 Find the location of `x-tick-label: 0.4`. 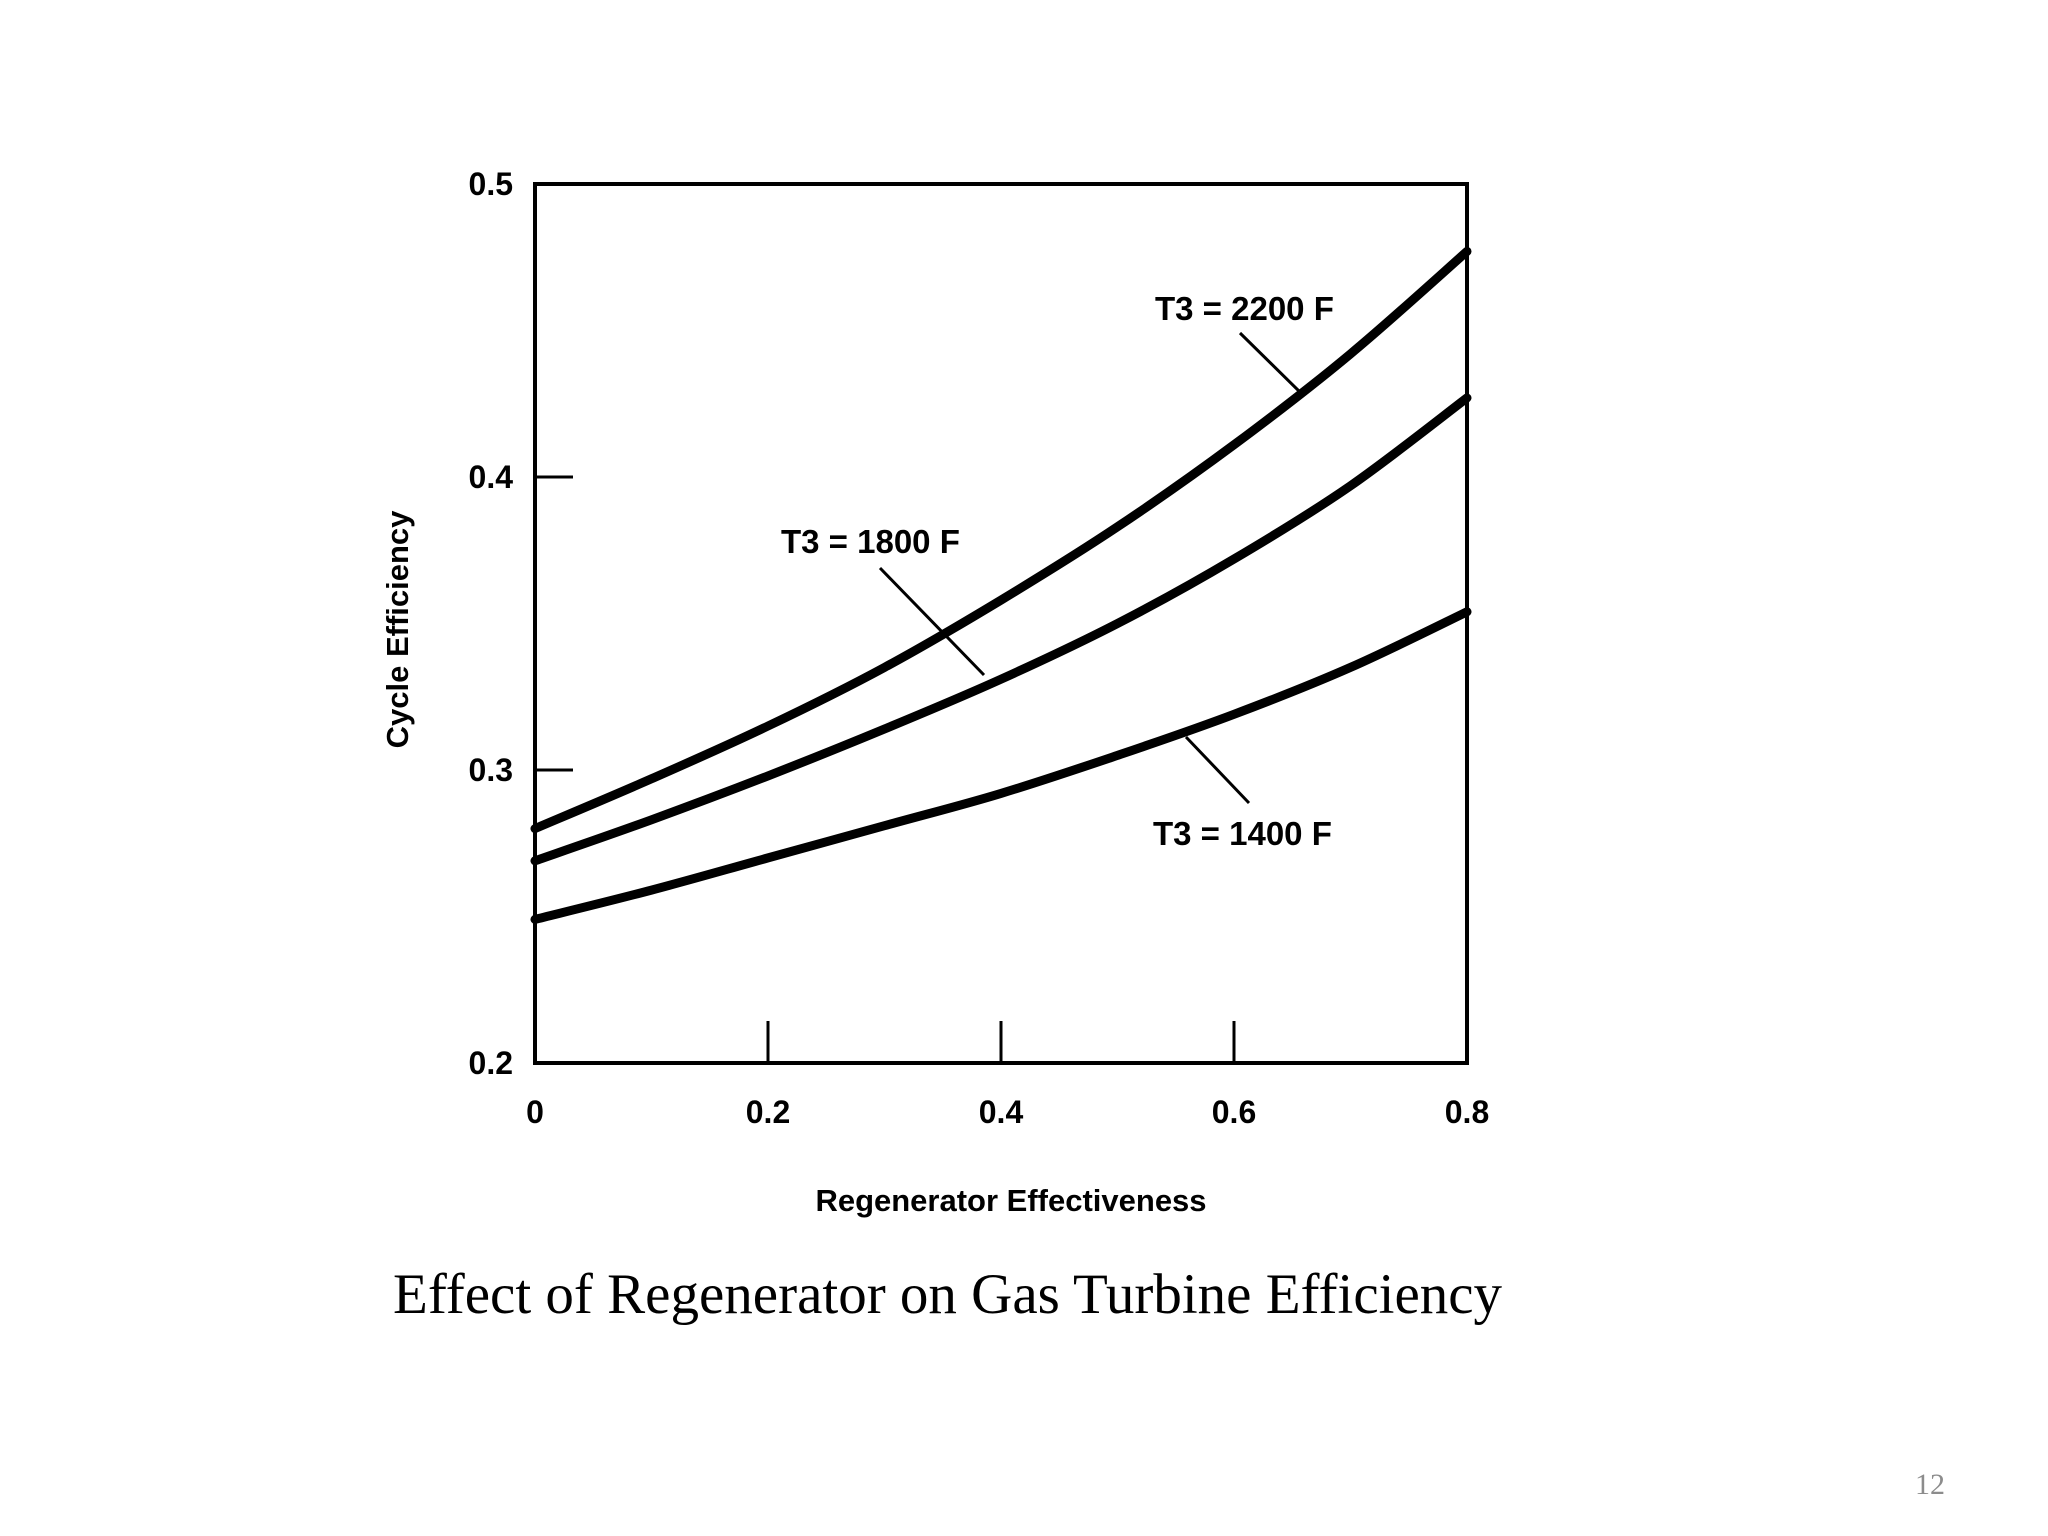

x-tick-label: 0.4 is located at coordinates (1001, 1112).